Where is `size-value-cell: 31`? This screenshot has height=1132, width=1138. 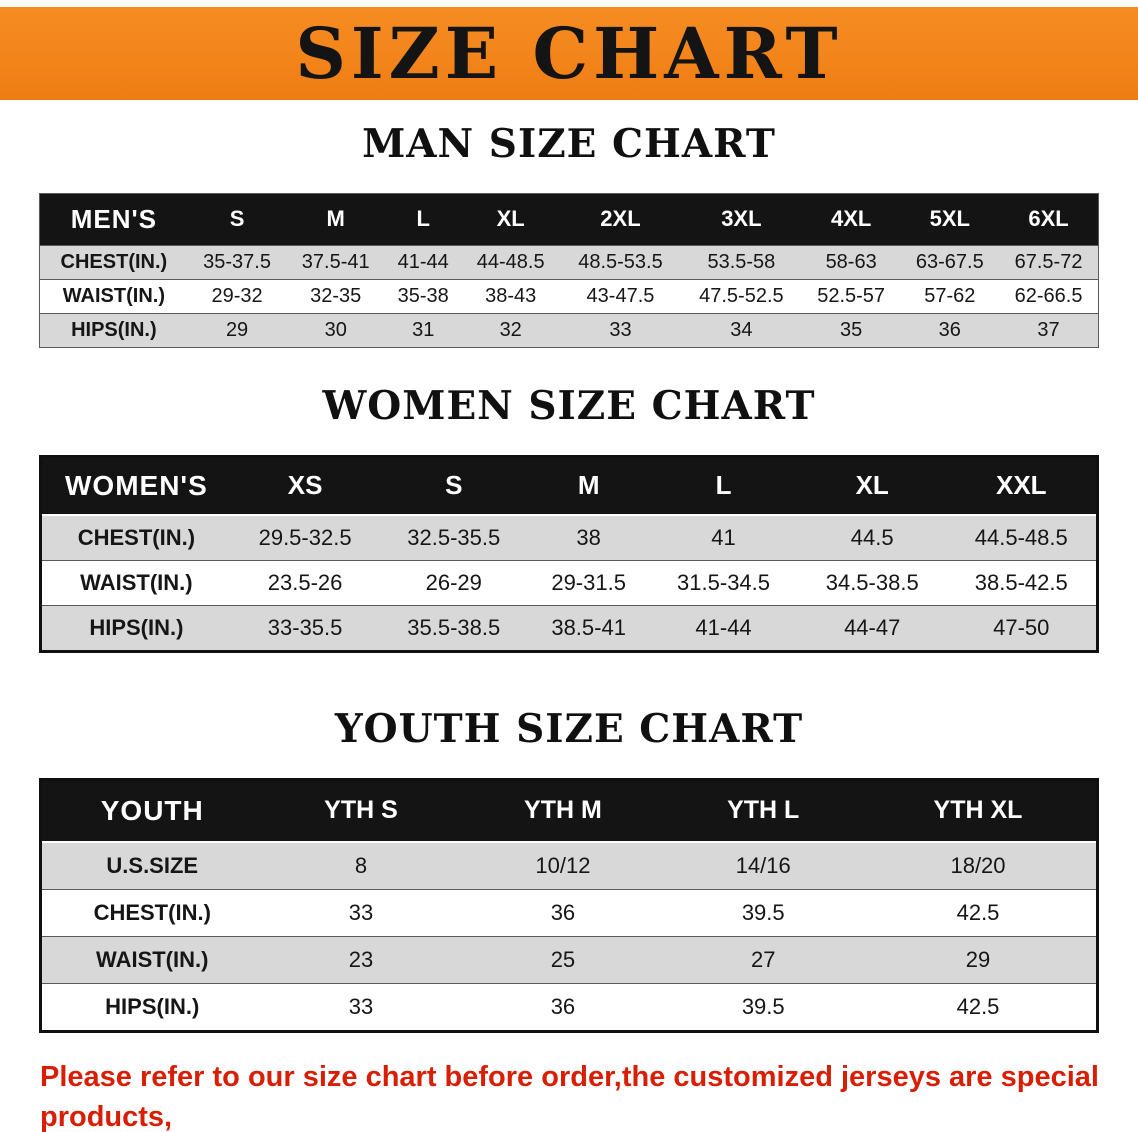 size-value-cell: 31 is located at coordinates (423, 330).